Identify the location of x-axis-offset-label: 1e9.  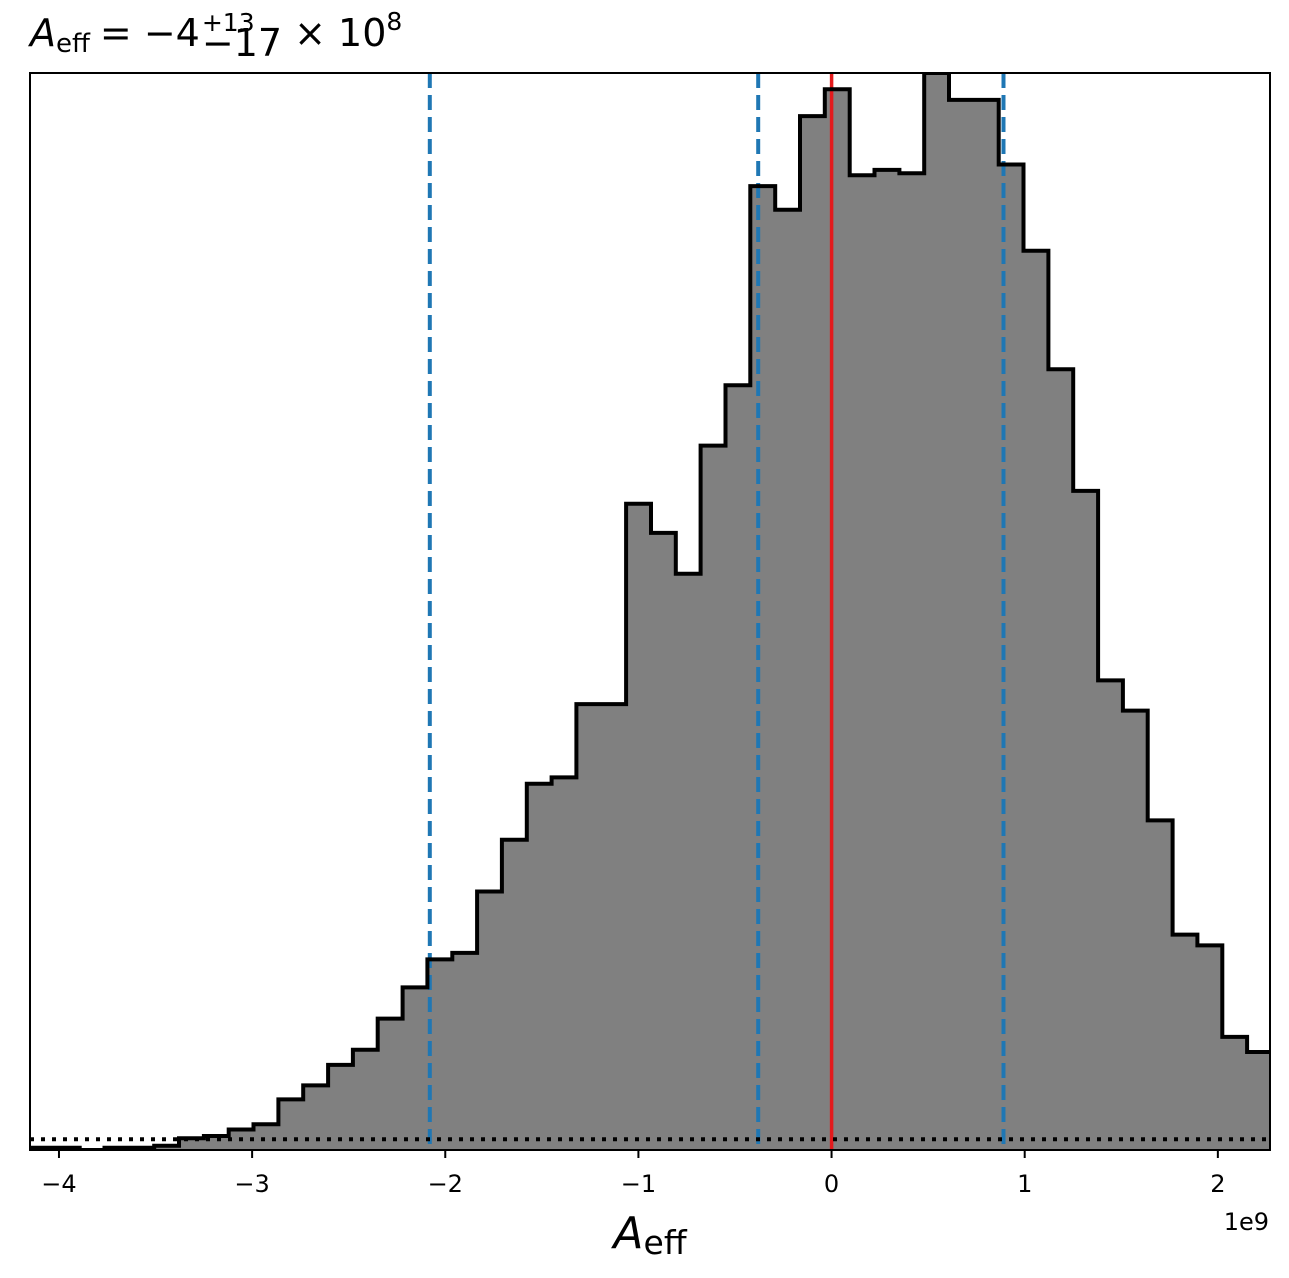
(1246, 1222).